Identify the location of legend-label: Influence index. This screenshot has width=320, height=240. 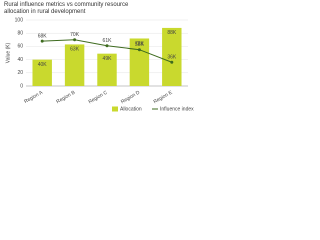
(177, 109).